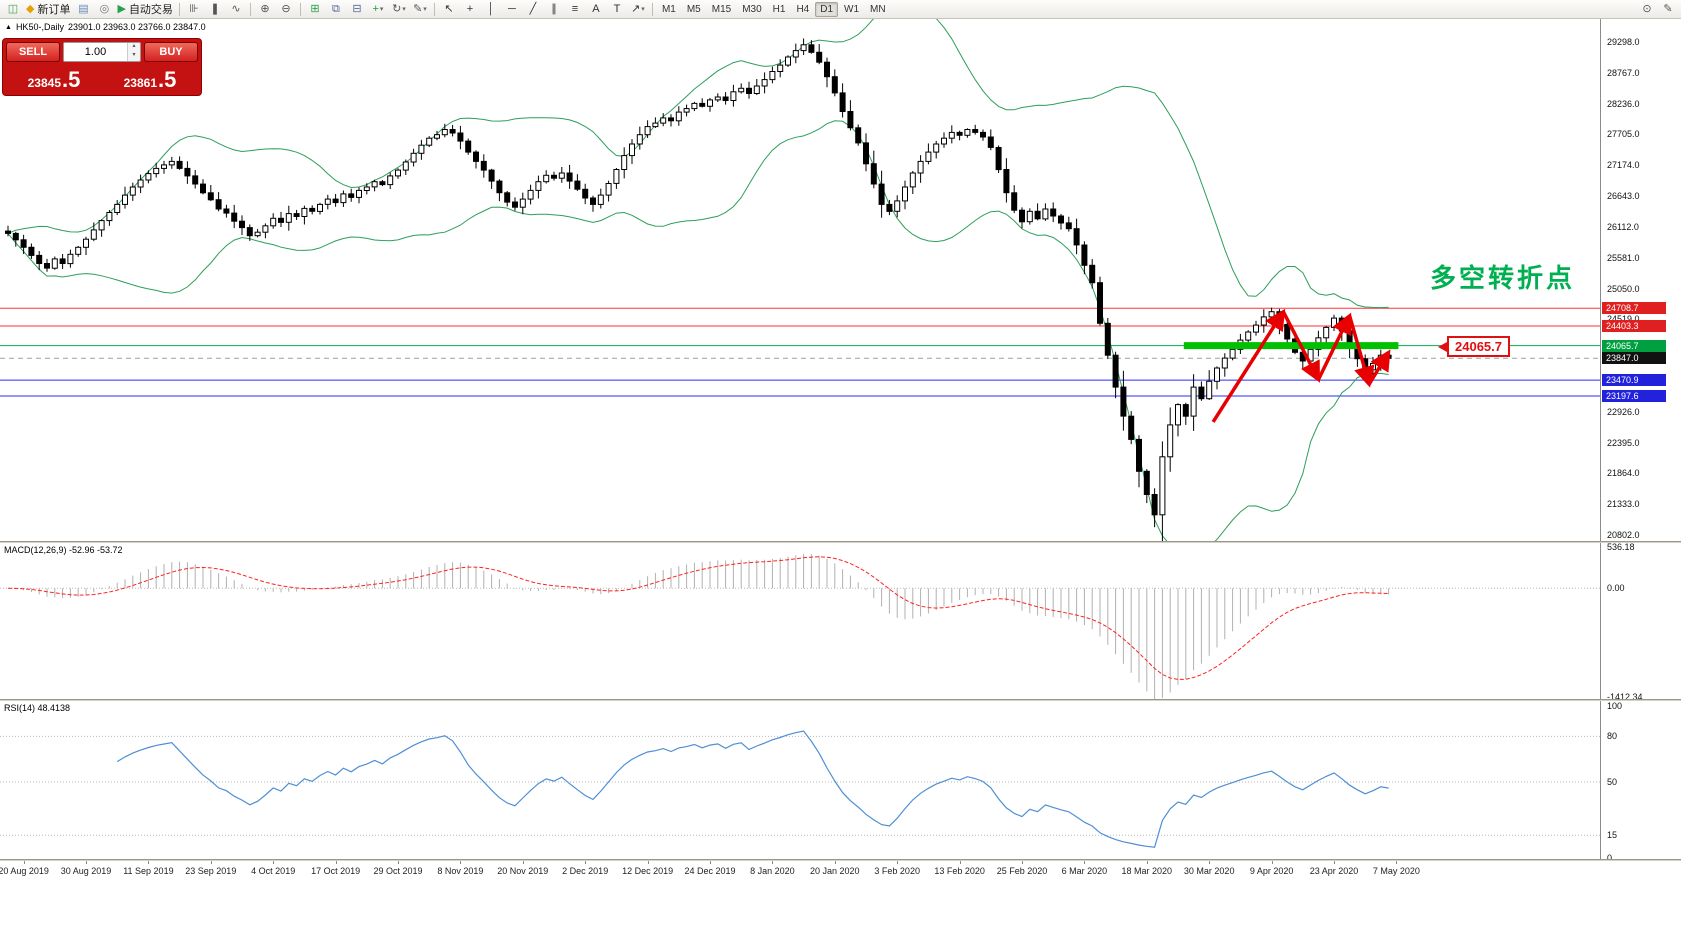 This screenshot has width=1681, height=944. Describe the element at coordinates (852, 9) in the screenshot. I see `timeframe-w1: W1` at that location.